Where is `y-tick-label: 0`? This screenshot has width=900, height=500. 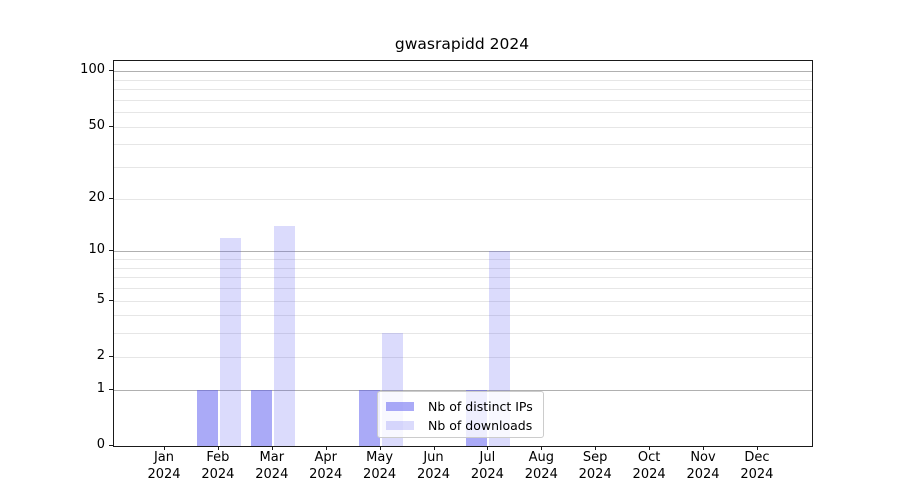
y-tick-label: 0 is located at coordinates (100, 444).